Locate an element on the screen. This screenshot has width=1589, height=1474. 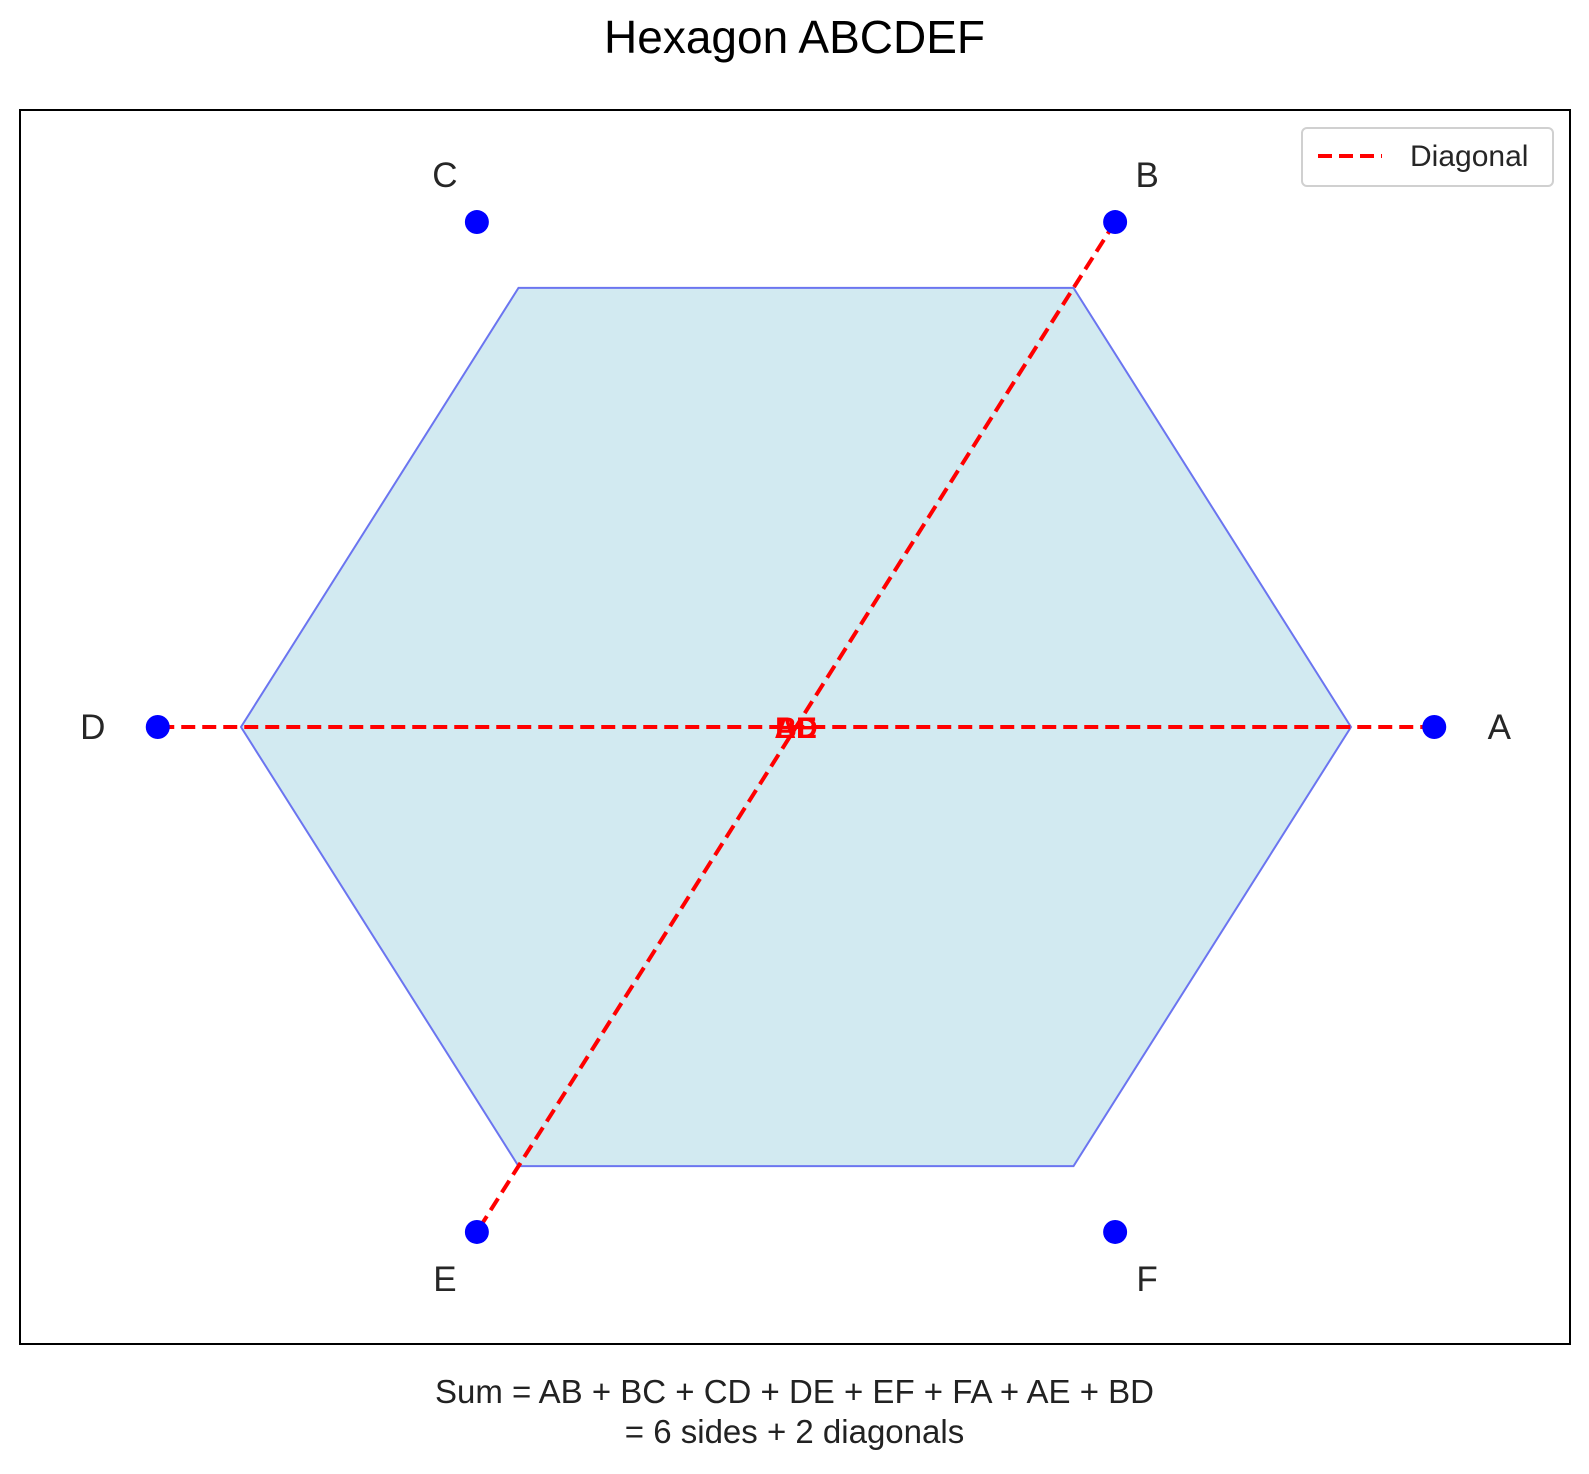
vertex-label-b: B is located at coordinates (1146, 175).